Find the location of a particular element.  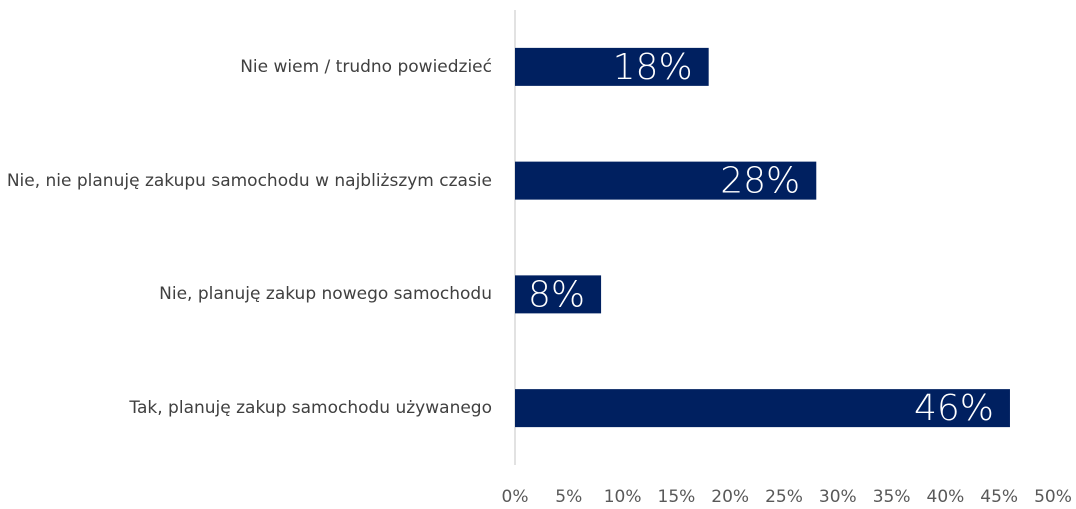

x-tick-label: 0% is located at coordinates (515, 497).